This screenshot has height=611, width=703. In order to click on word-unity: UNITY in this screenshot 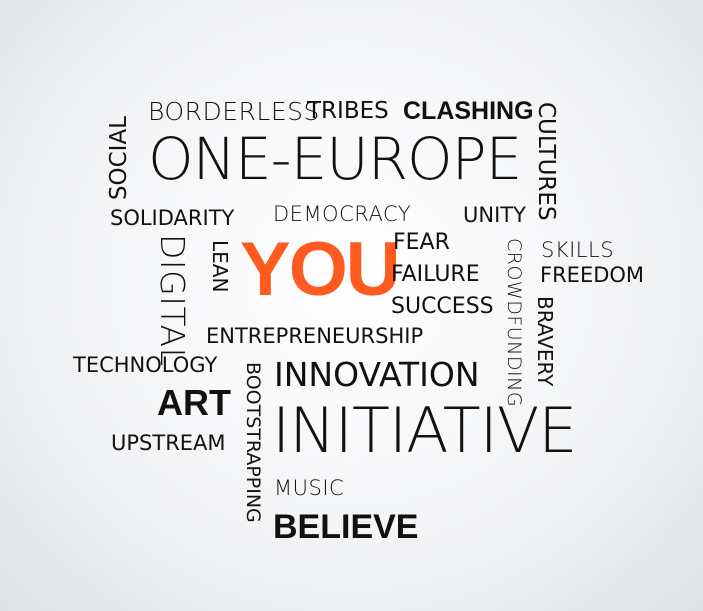, I will do `click(494, 215)`.